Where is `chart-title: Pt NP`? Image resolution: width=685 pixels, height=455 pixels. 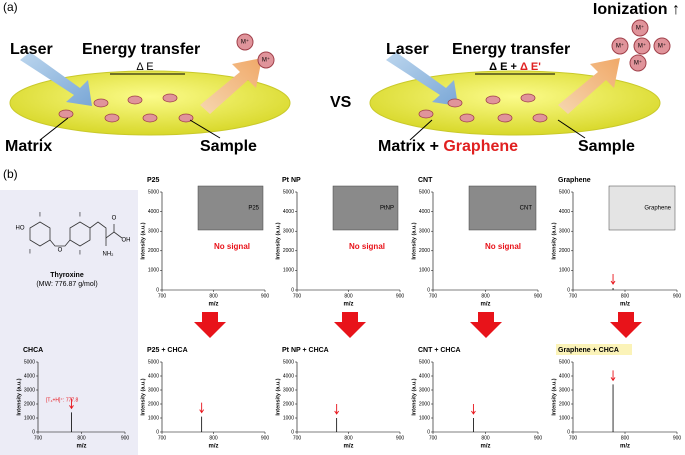 chart-title: Pt NP is located at coordinates (291, 180).